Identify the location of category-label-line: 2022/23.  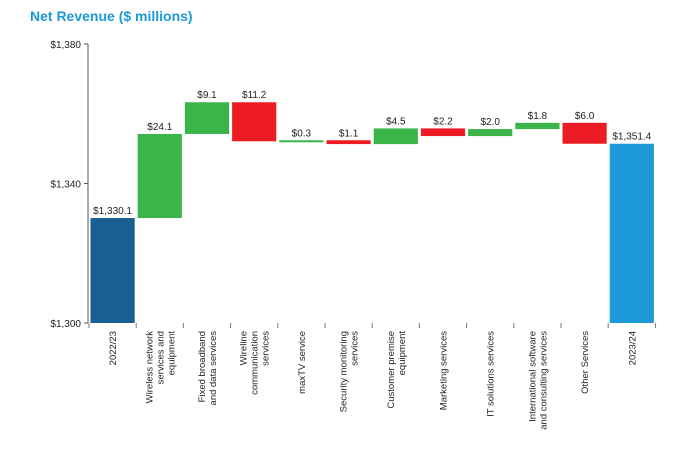
(113, 348).